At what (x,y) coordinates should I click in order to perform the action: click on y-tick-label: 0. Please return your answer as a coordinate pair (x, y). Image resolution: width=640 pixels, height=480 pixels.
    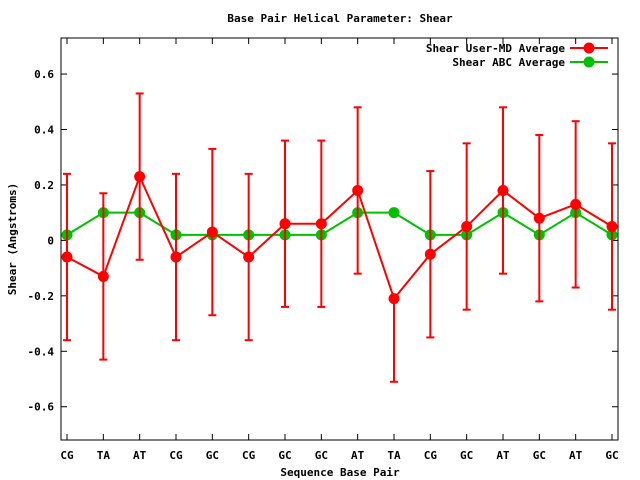
    Looking at the image, I should click on (50, 240).